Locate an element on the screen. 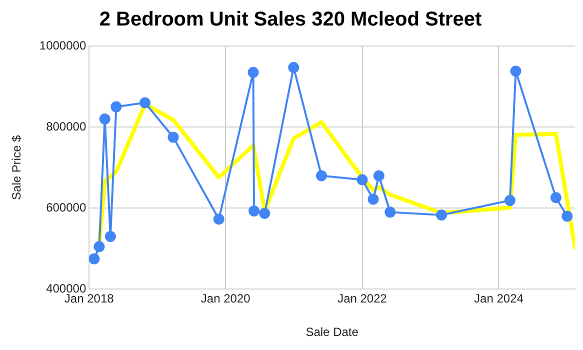 This screenshot has height=350, width=583. x-tick-label: Jan 2020 is located at coordinates (225, 299).